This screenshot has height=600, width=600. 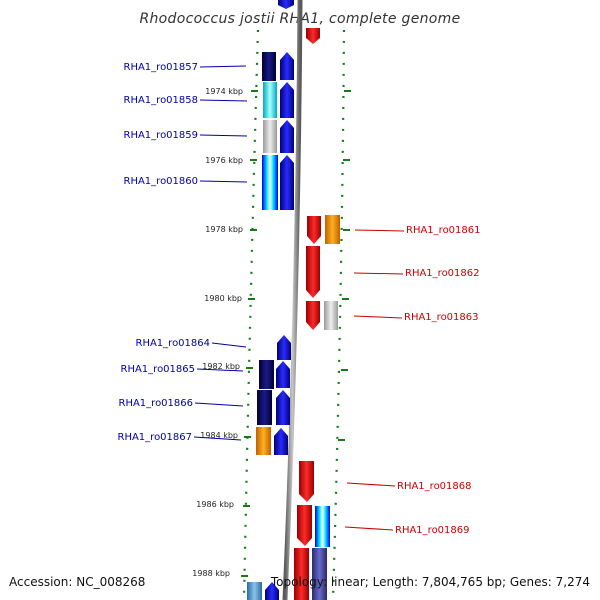 What do you see at coordinates (264, 407) in the screenshot?
I see `gene-color-ro01866` at bounding box center [264, 407].